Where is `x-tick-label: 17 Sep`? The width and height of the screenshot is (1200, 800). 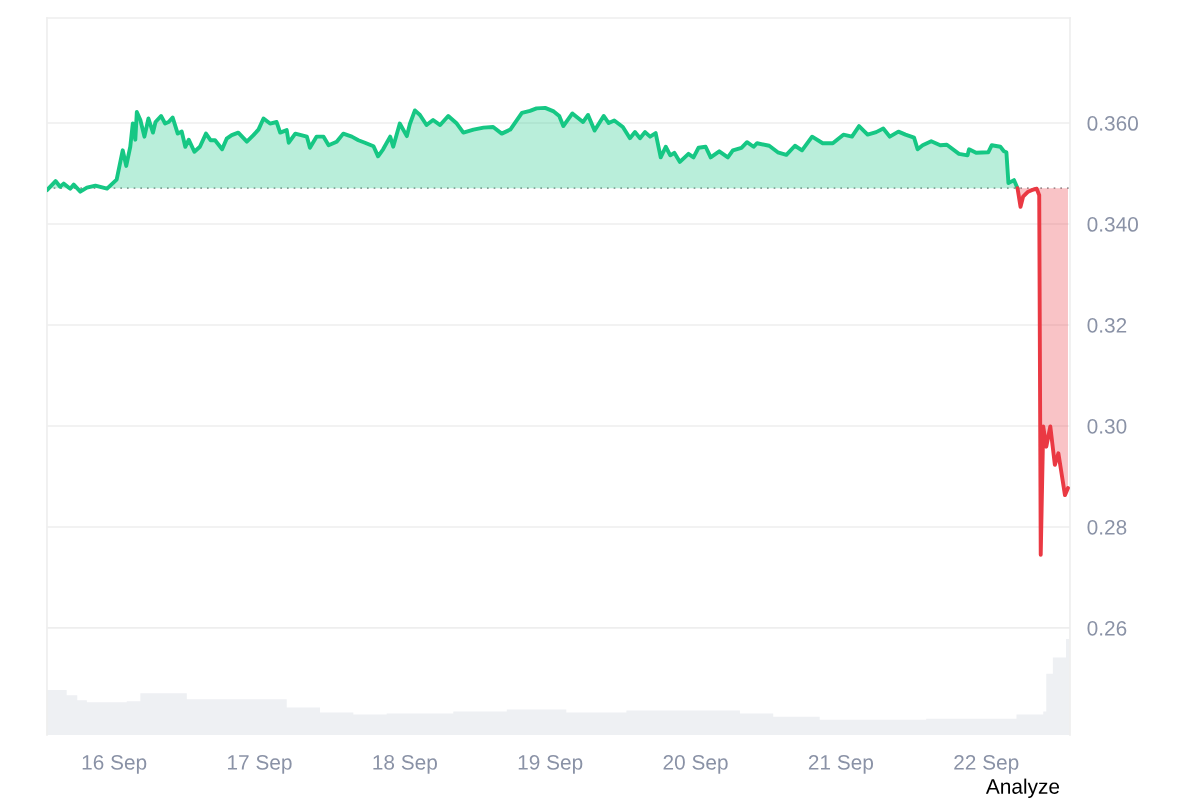
x-tick-label: 17 Sep is located at coordinates (260, 764).